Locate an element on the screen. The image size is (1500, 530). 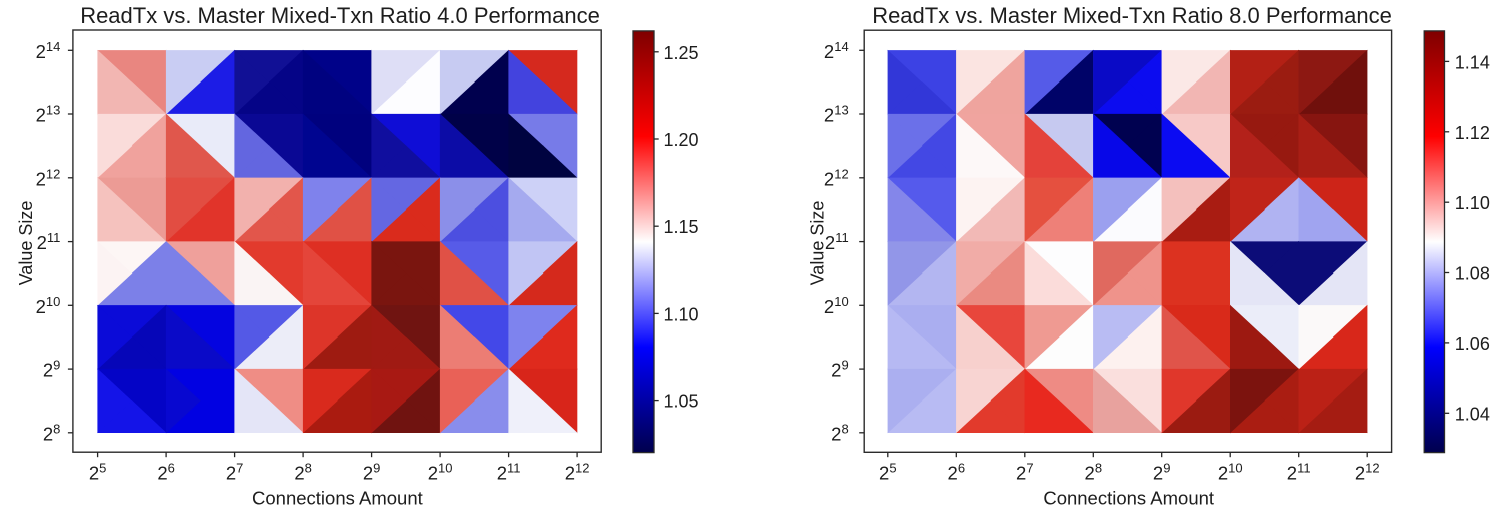
svg-text: 1.25 is located at coordinates (681, 53).